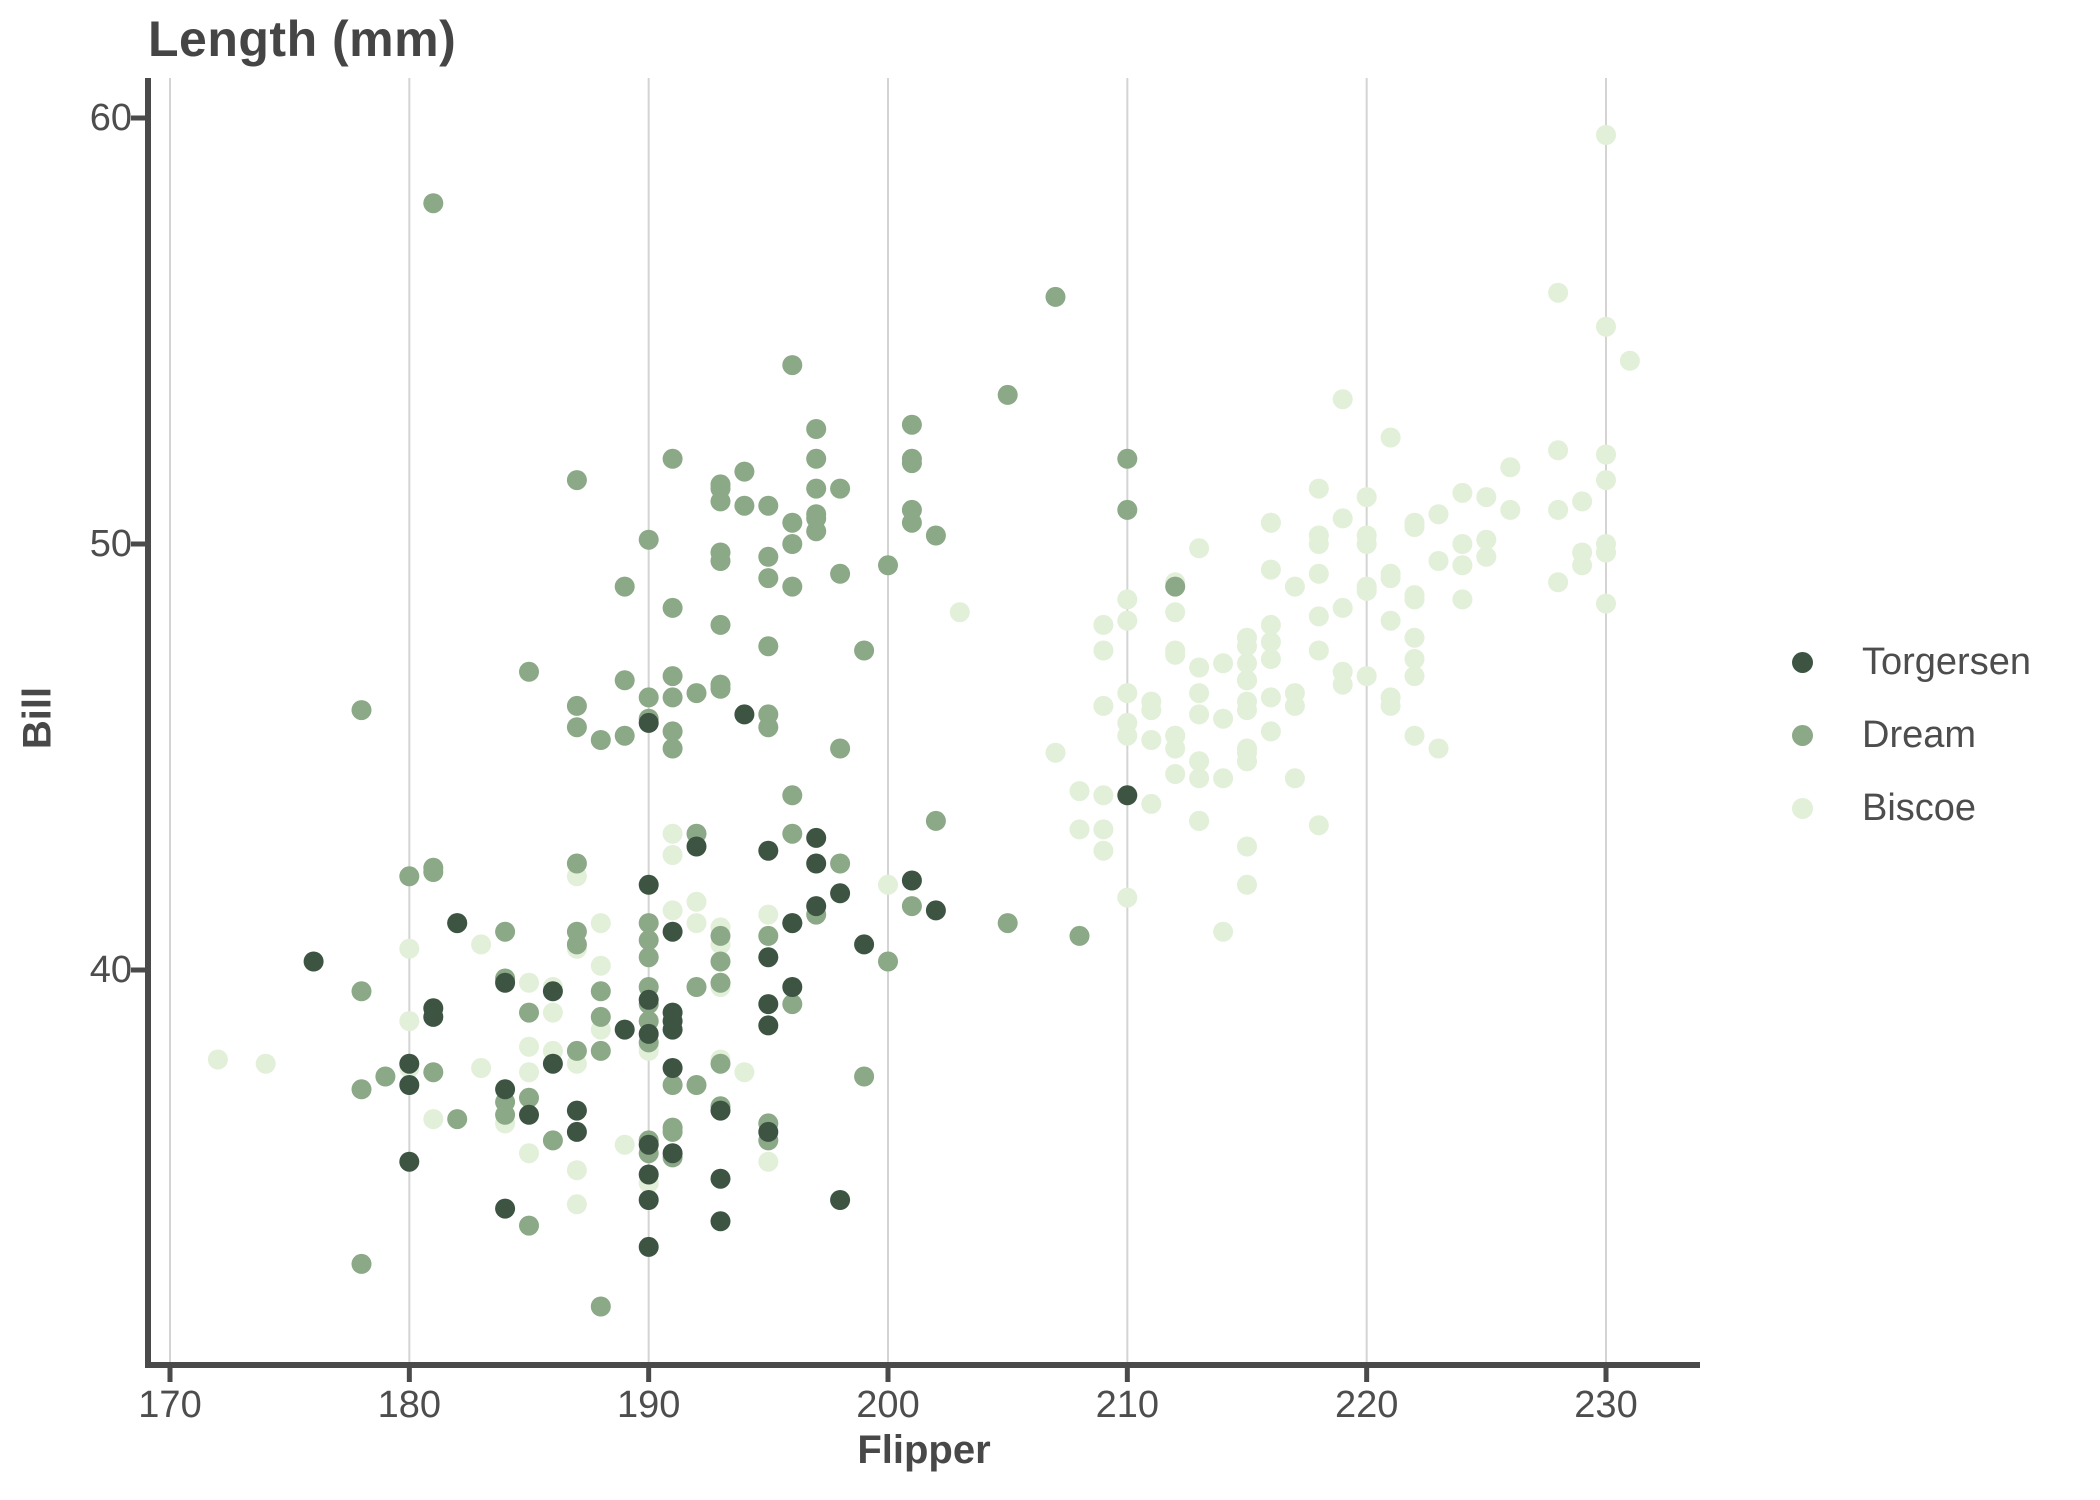 Image resolution: width=2100 pixels, height=1500 pixels. Describe the element at coordinates (1919, 808) in the screenshot. I see `legend-label: Biscoe` at that location.